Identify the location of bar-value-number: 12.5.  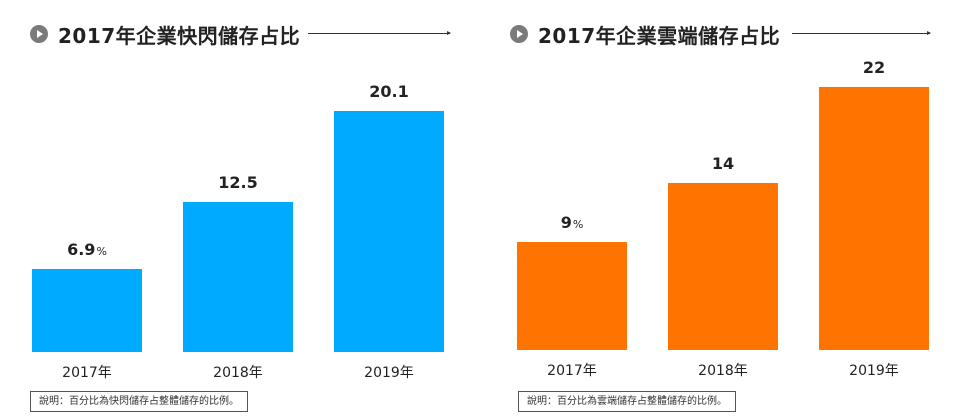
(238, 182).